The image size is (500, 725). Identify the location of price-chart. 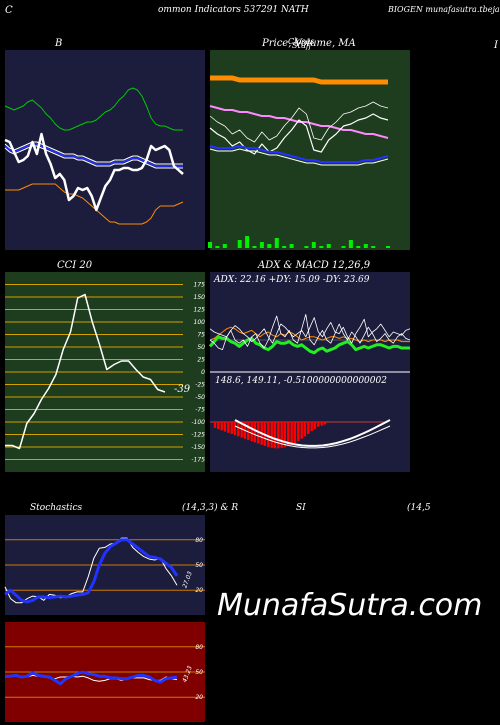
(309, 150).